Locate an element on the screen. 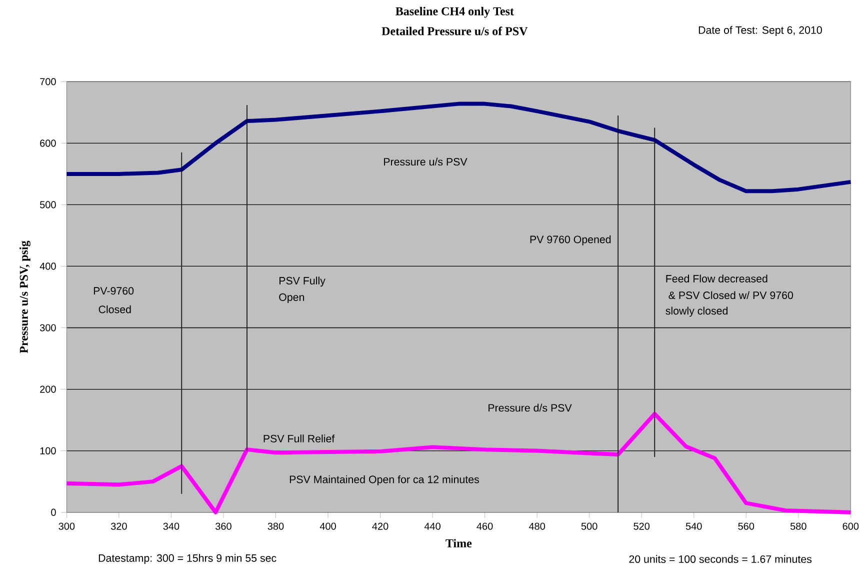 The image size is (864, 571). x-tick-label: 560 is located at coordinates (746, 526).